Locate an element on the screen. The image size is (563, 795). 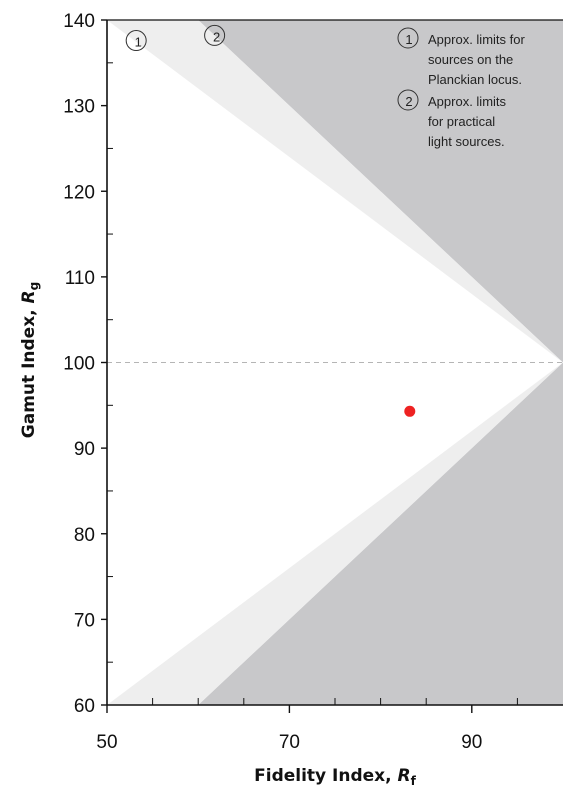
y-tick-label: 100 is located at coordinates (79, 364).